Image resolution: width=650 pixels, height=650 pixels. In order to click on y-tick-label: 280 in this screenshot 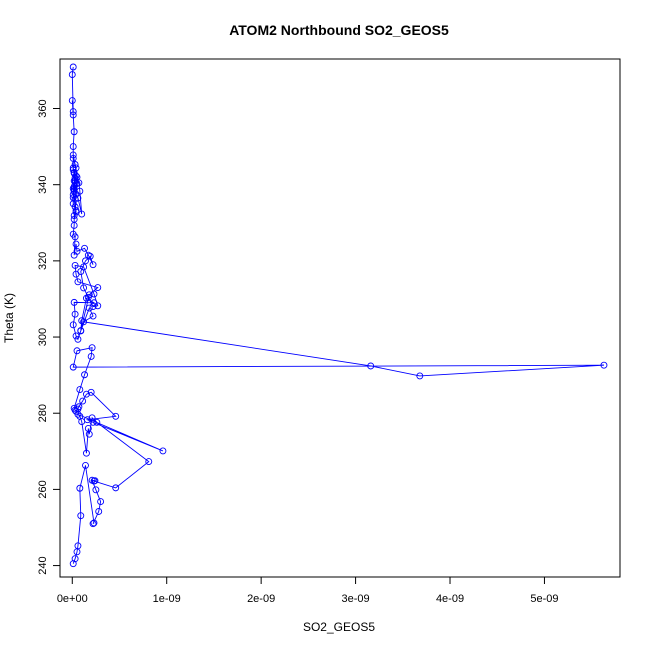, I will do `click(43, 413)`.